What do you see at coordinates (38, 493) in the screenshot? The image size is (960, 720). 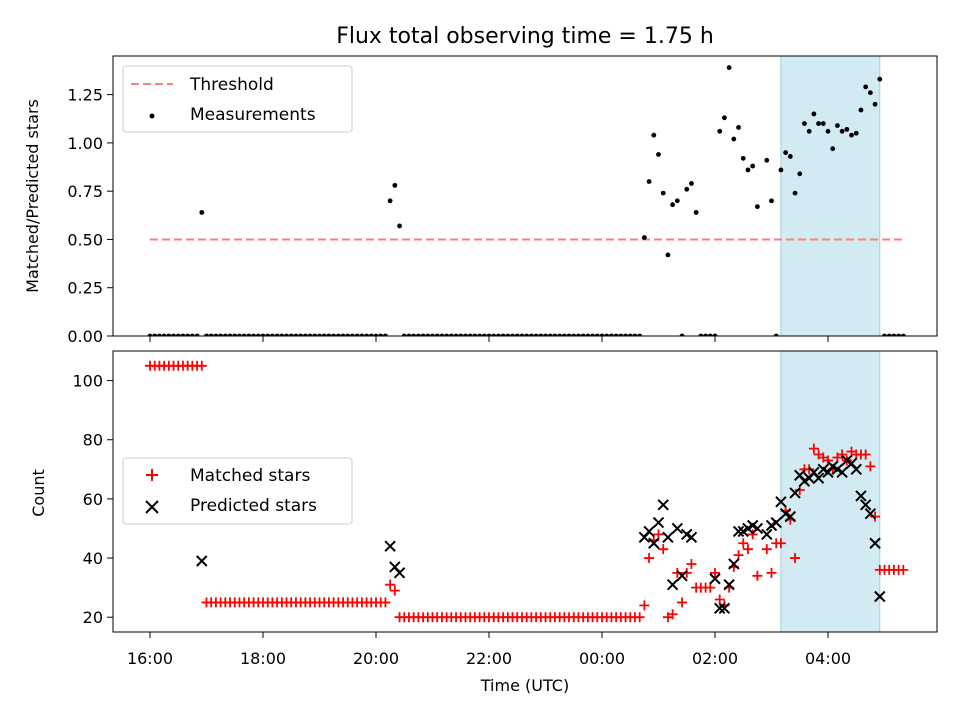 I see `bottom-y-axis-label: Count` at bounding box center [38, 493].